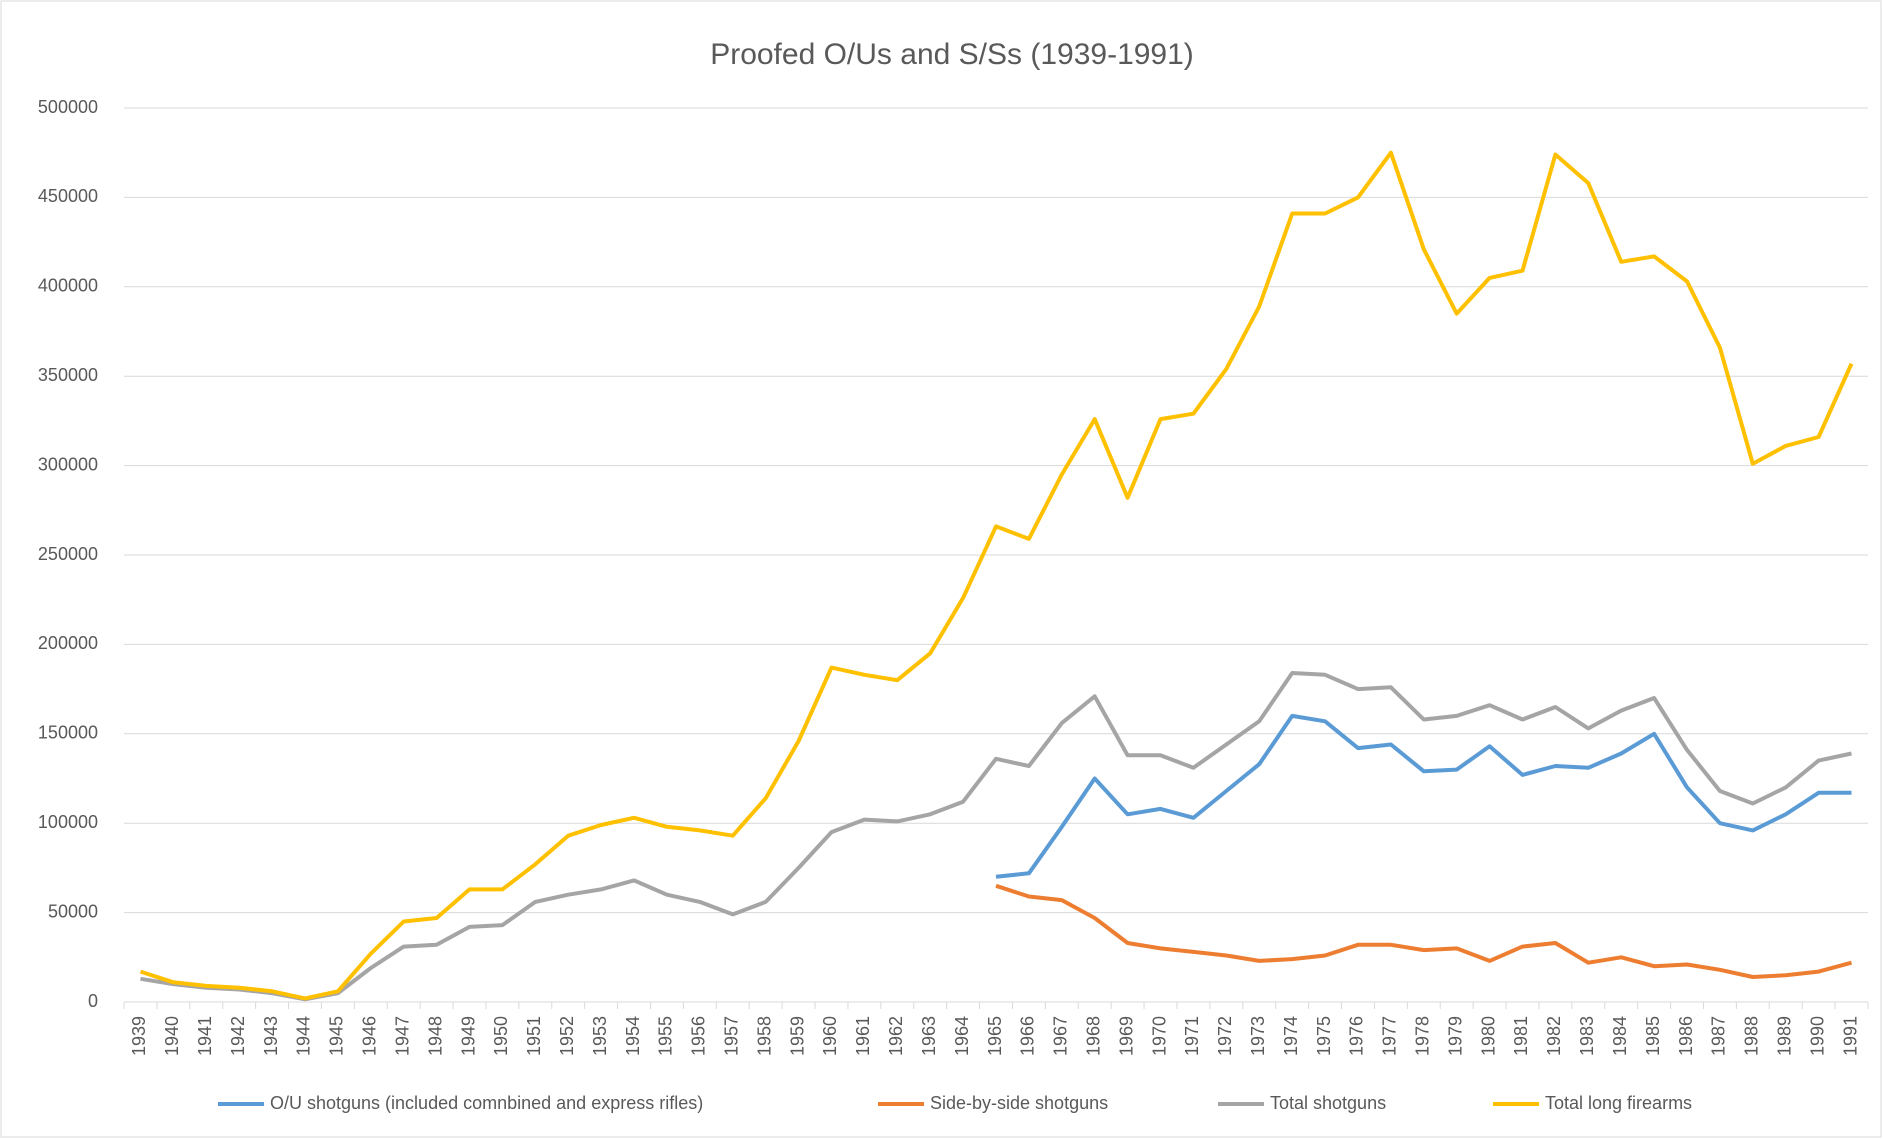  I want to click on x-tick-label: 1978, so click(1423, 1036).